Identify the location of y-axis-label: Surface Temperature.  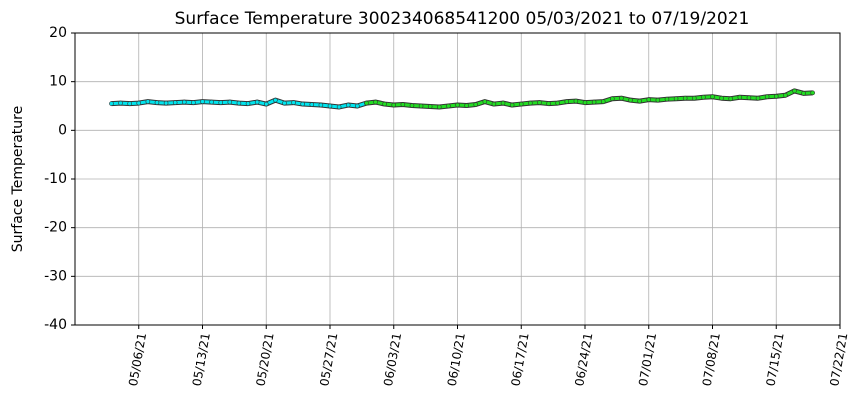
(18, 179).